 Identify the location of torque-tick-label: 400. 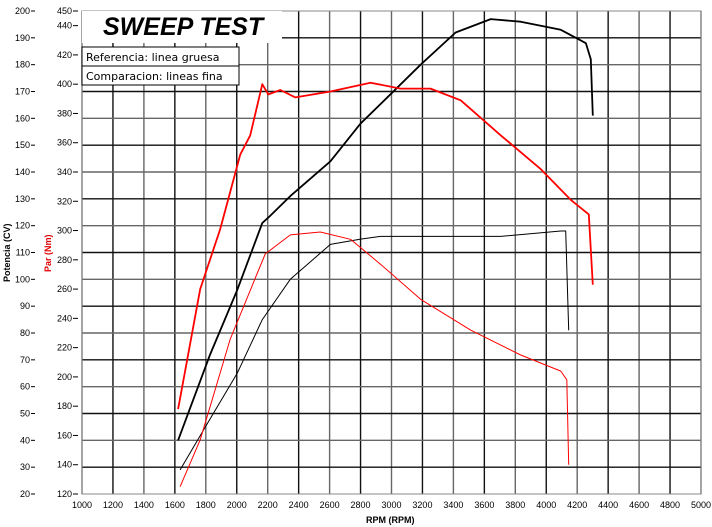
(64, 84).